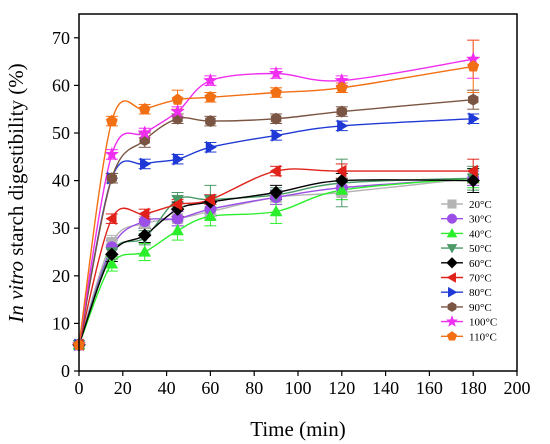 The image size is (550, 444). What do you see at coordinates (65, 371) in the screenshot?
I see `y-tick-label: 0` at bounding box center [65, 371].